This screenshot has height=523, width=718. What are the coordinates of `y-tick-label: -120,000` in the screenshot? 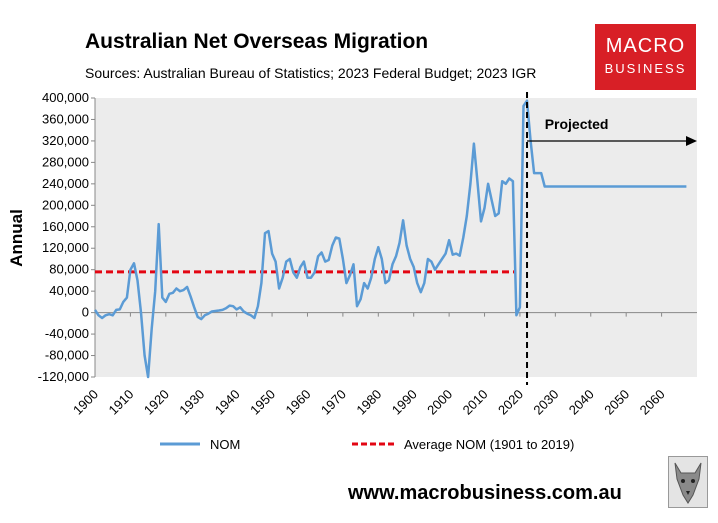 It's located at (63, 376).